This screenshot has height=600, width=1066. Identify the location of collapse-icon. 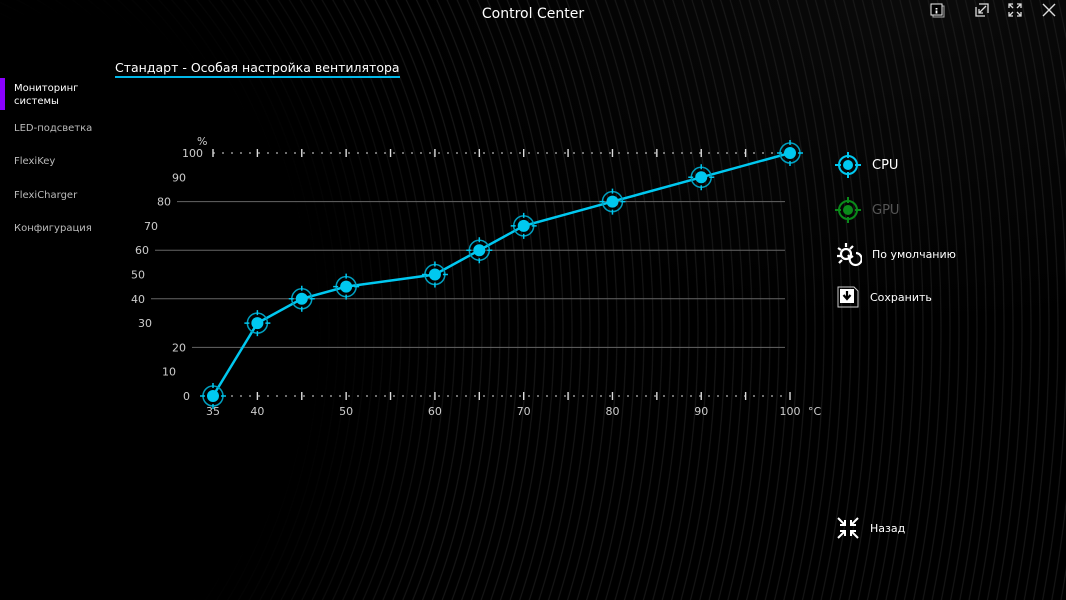
(848, 528).